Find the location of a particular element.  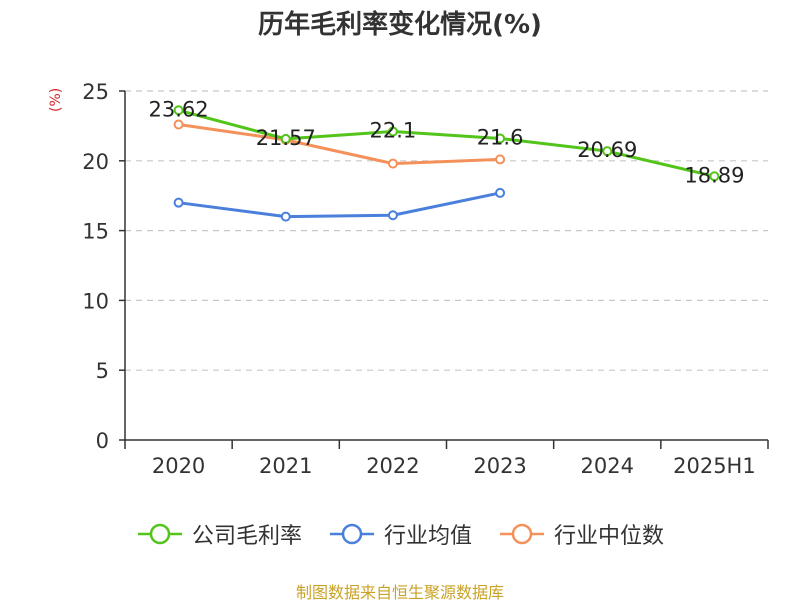

x-tick-label: 2025H1 is located at coordinates (714, 466).